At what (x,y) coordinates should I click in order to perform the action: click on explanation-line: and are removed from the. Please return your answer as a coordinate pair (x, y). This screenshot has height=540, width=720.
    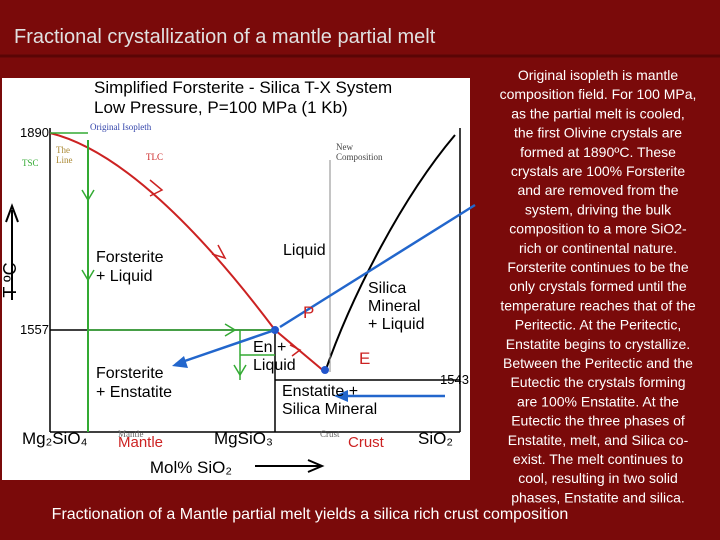
    Looking at the image, I should click on (597, 190).